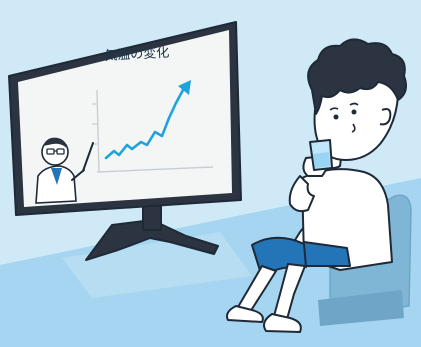 This screenshot has height=347, width=421. Describe the element at coordinates (245, 314) in the screenshot. I see `sock-left` at that location.